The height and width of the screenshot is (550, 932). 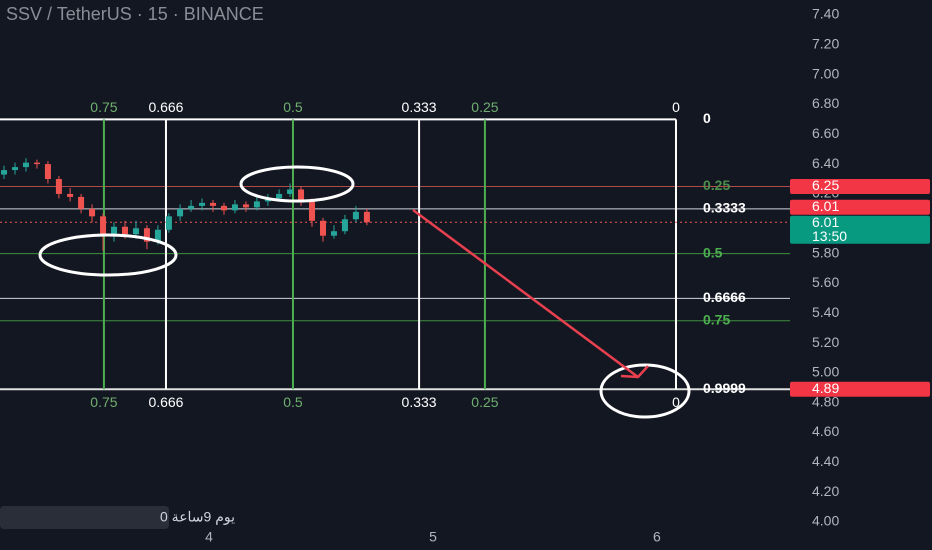 What do you see at coordinates (713, 252) in the screenshot?
I see `fib-price-label: 0.5` at bounding box center [713, 252].